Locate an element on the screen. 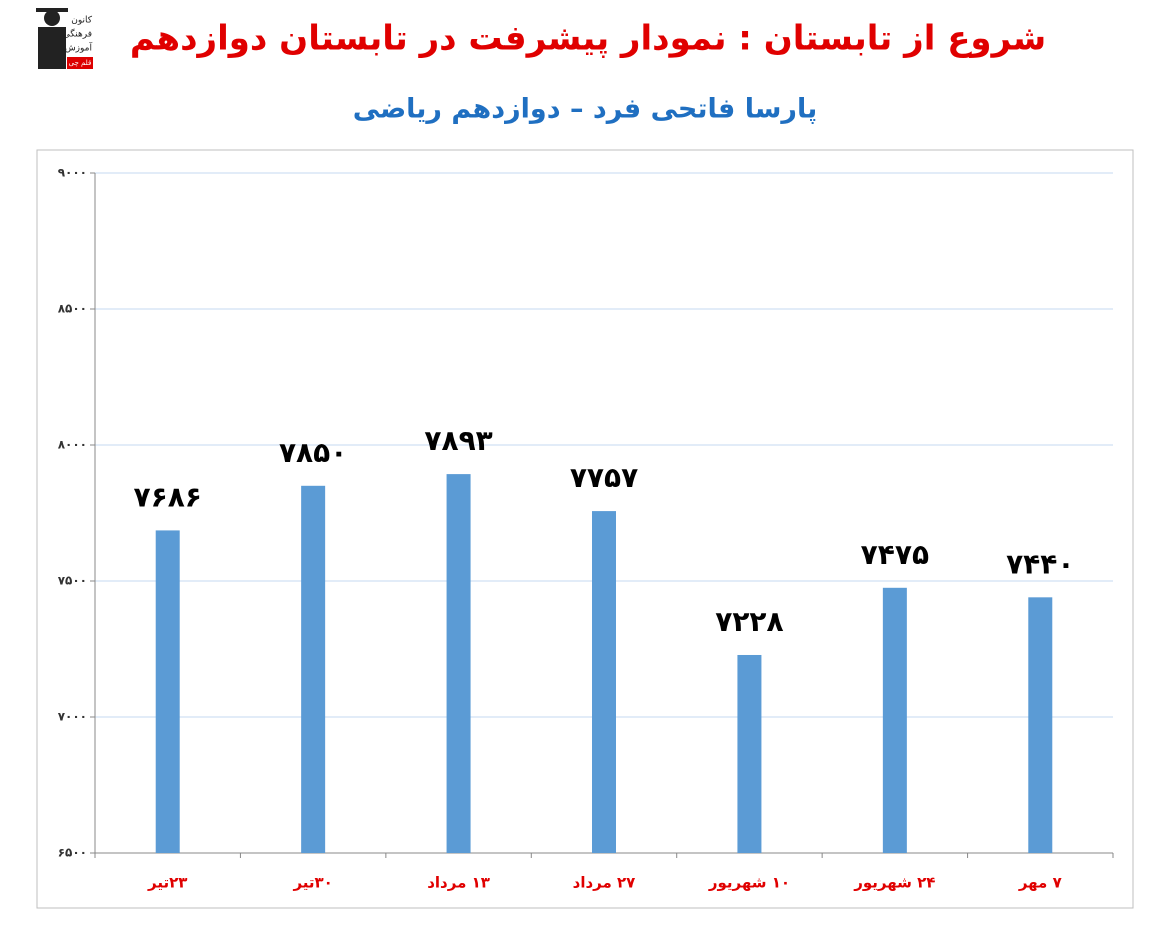 The height and width of the screenshot is (935, 1153). value-label: ۷۸۵۰ is located at coordinates (313, 452).